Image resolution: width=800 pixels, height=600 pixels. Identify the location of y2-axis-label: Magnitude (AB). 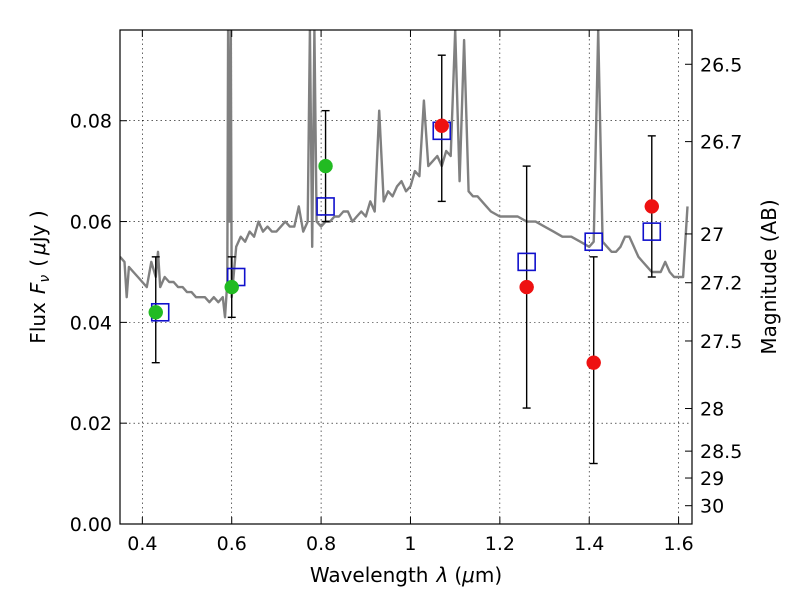
(769, 276).